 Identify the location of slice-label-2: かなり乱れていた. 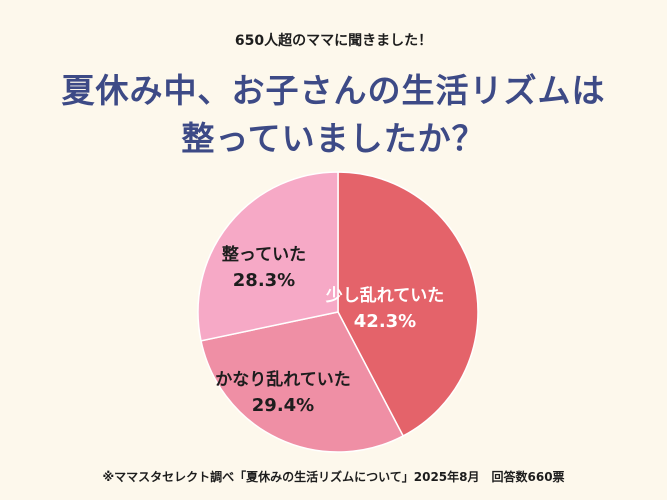
(283, 379).